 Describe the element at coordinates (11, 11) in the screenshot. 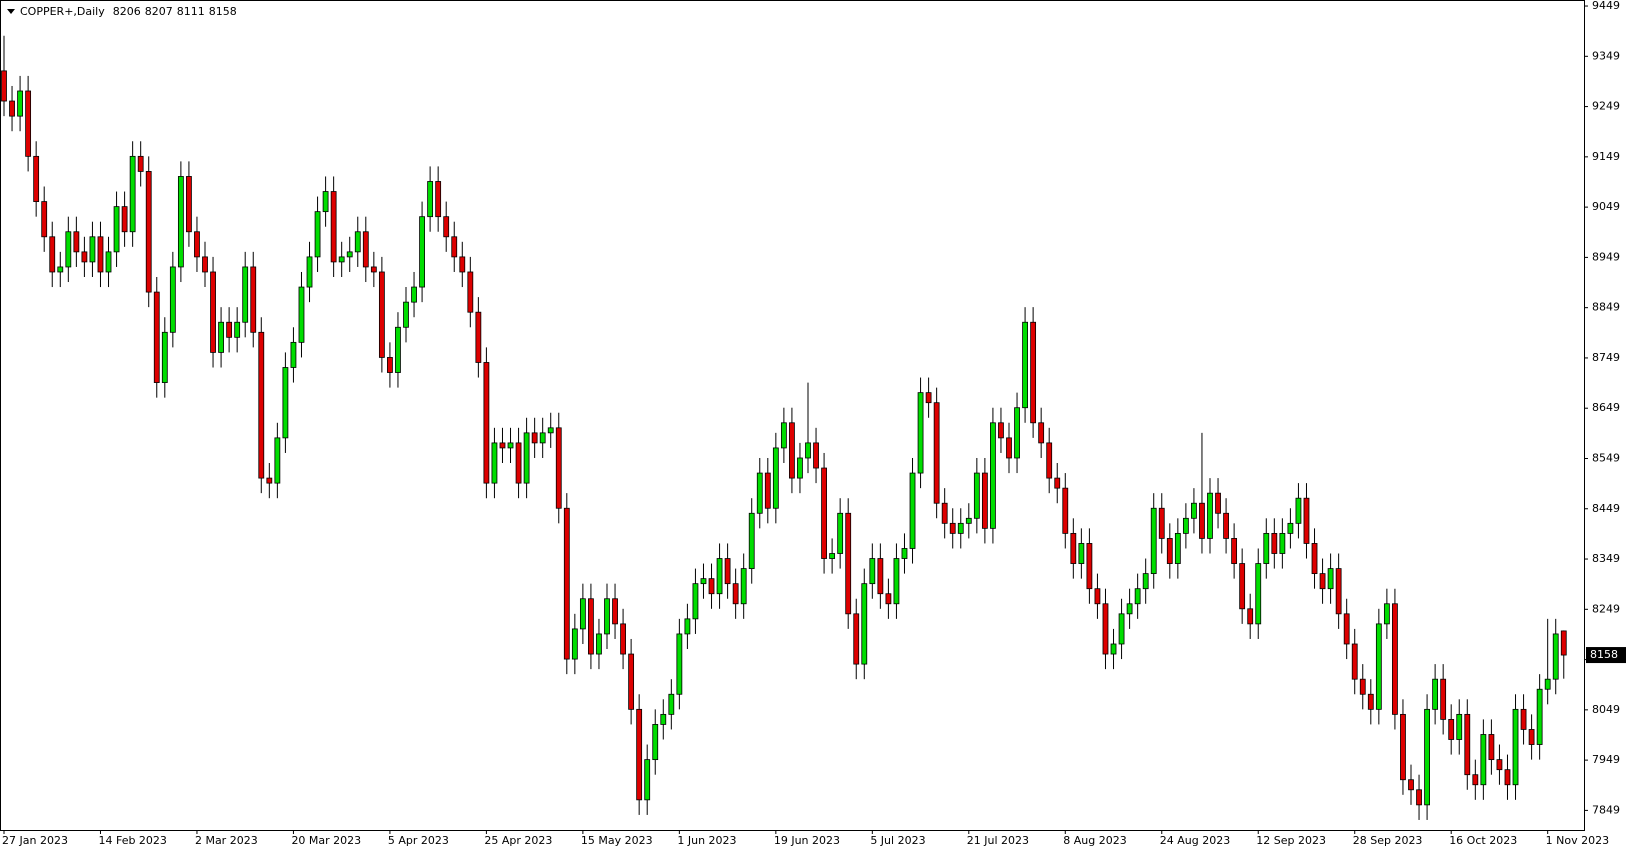

I see `menu-triangle` at that location.